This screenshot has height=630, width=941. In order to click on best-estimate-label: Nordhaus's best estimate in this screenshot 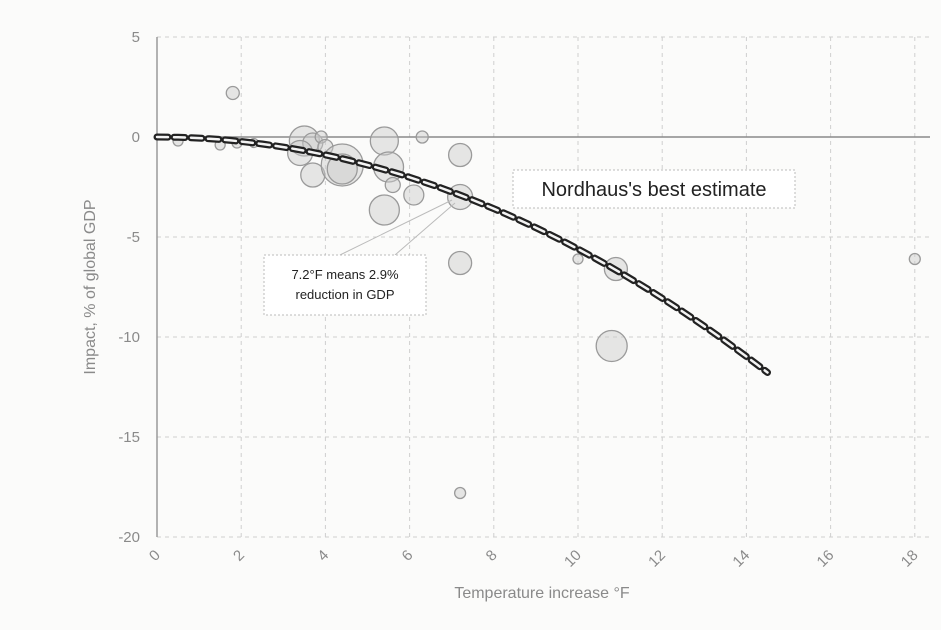, I will do `click(653, 190)`.